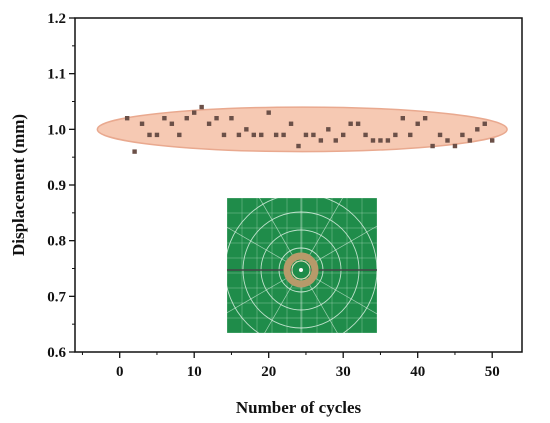 The height and width of the screenshot is (423, 550). I want to click on y-tick-label: 1.2, so click(56, 19).